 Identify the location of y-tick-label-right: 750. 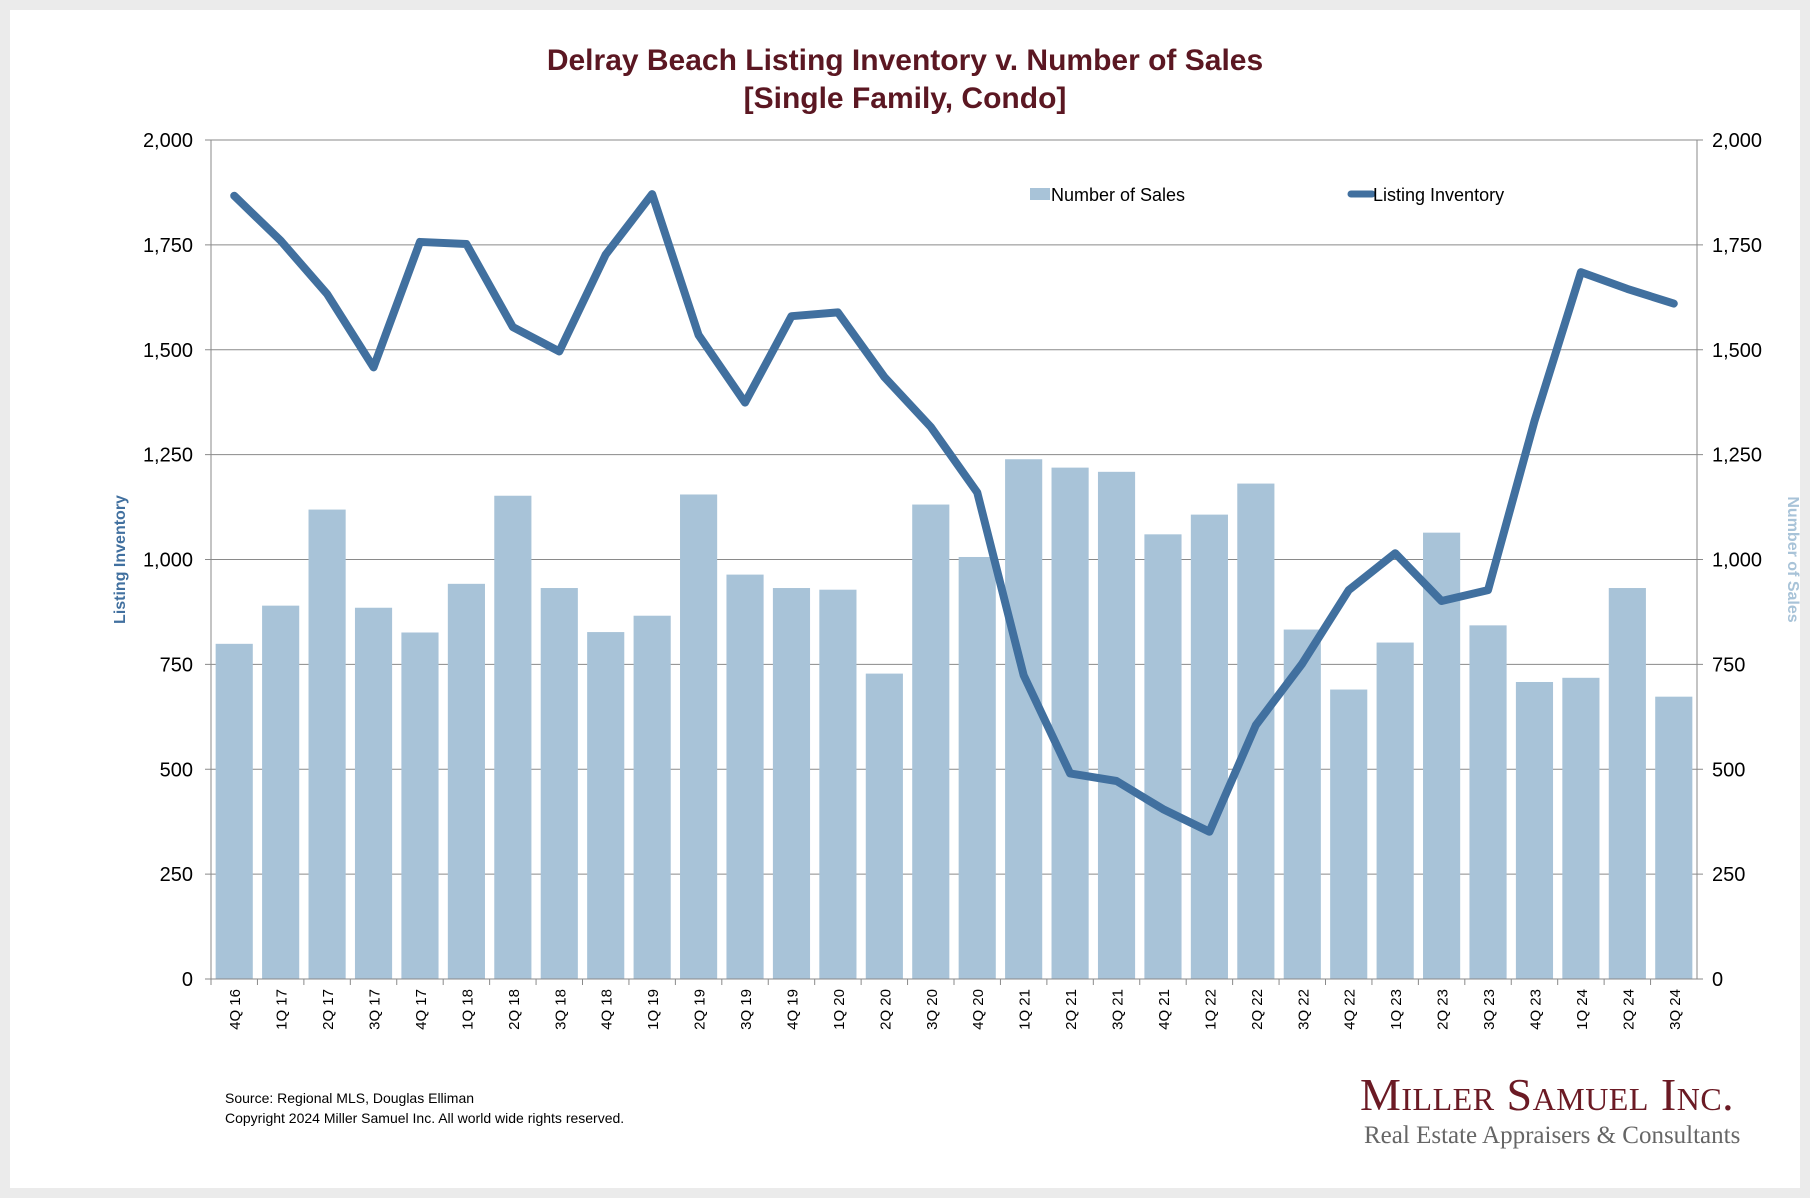
(1728, 665).